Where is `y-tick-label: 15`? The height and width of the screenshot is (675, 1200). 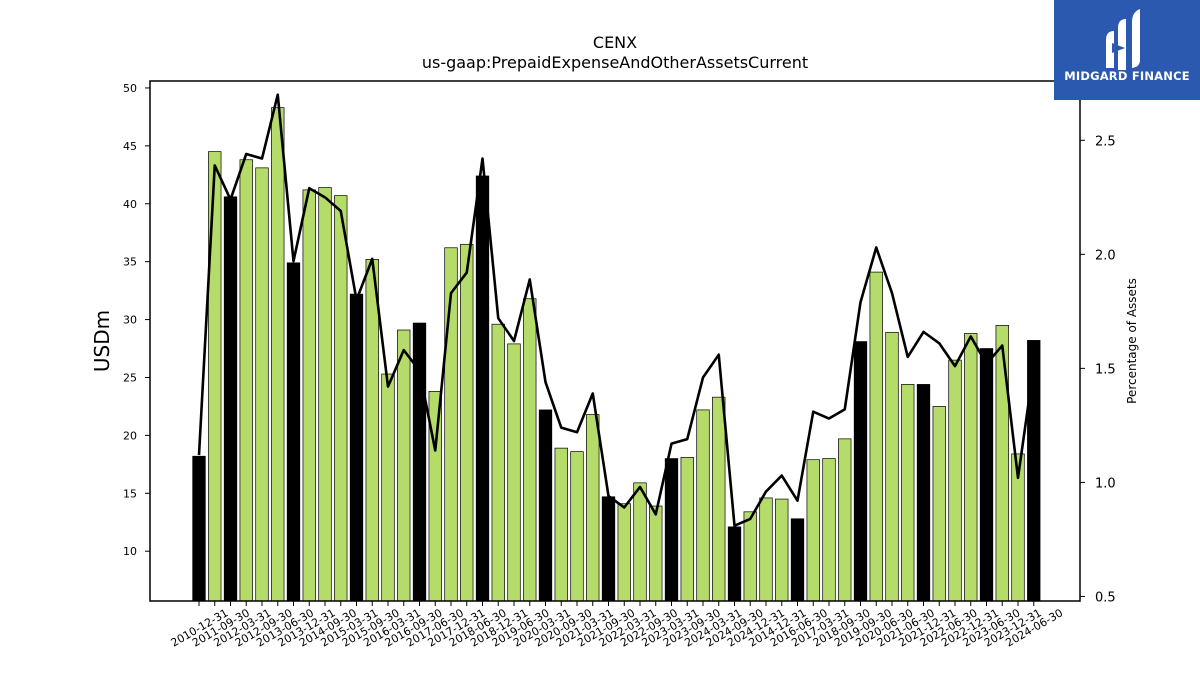 y-tick-label: 15 is located at coordinates (130, 493).